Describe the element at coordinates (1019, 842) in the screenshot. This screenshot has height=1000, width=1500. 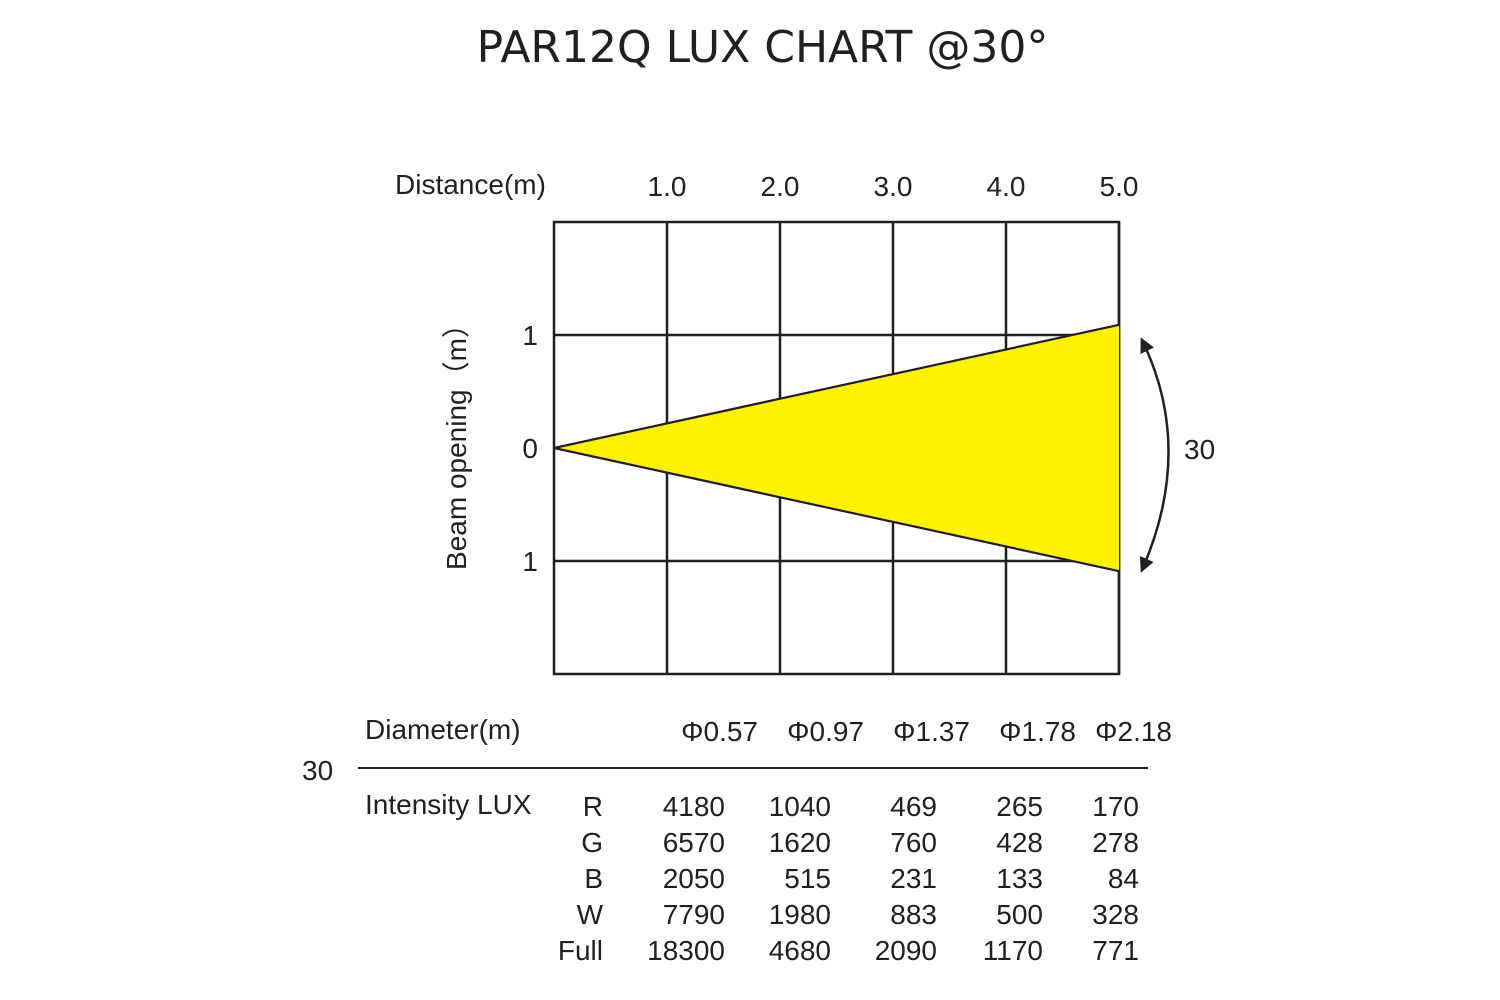
I see `lux-value: 428` at that location.